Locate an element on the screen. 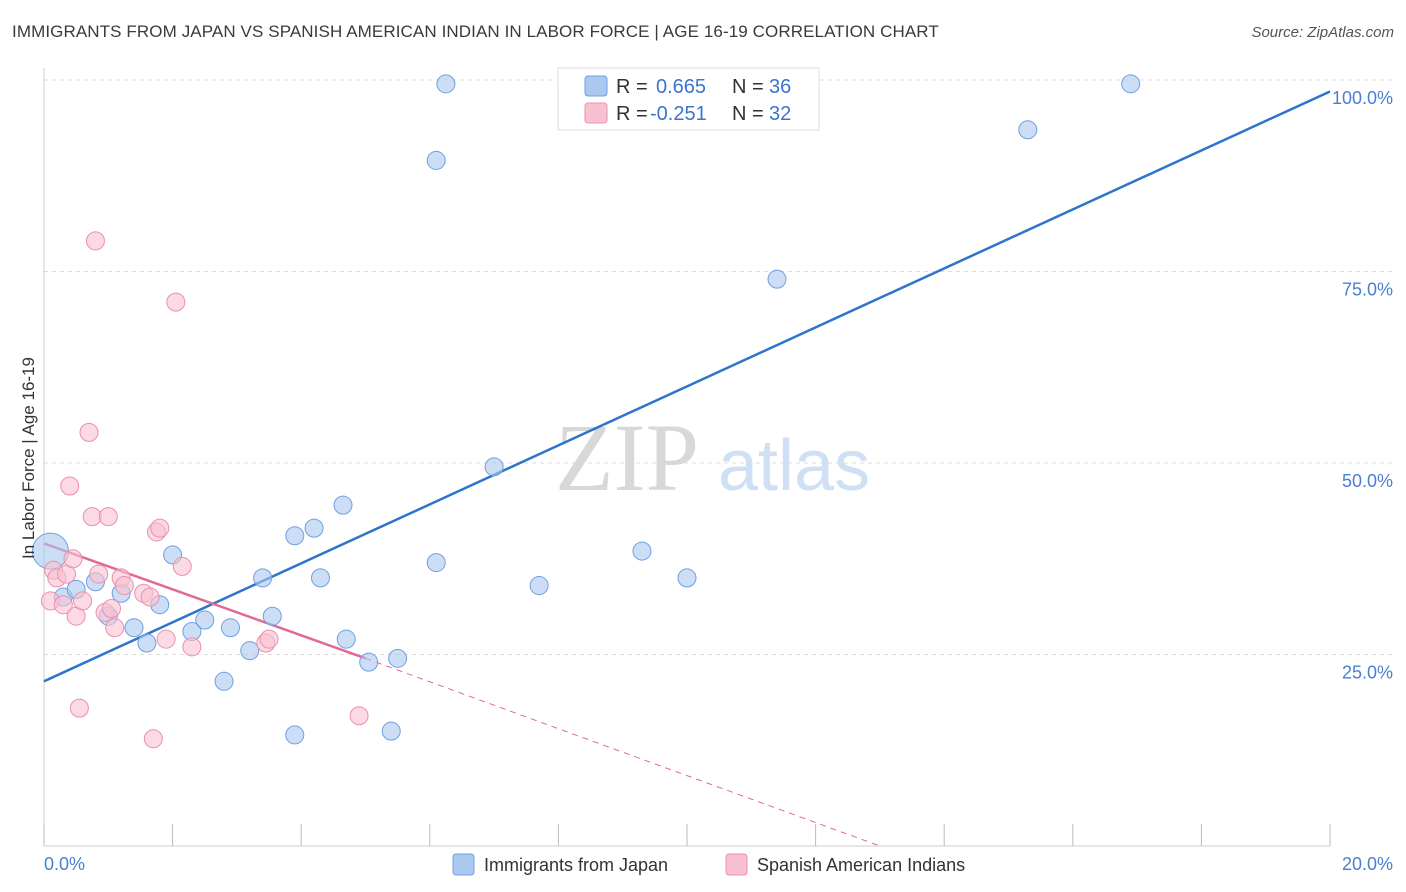 The image size is (1406, 892). watermark: ZIP atlas is located at coordinates (712, 457).